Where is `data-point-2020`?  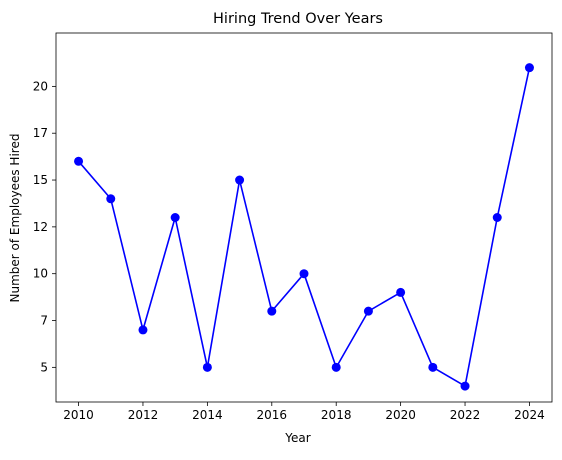 data-point-2020 is located at coordinates (401, 292).